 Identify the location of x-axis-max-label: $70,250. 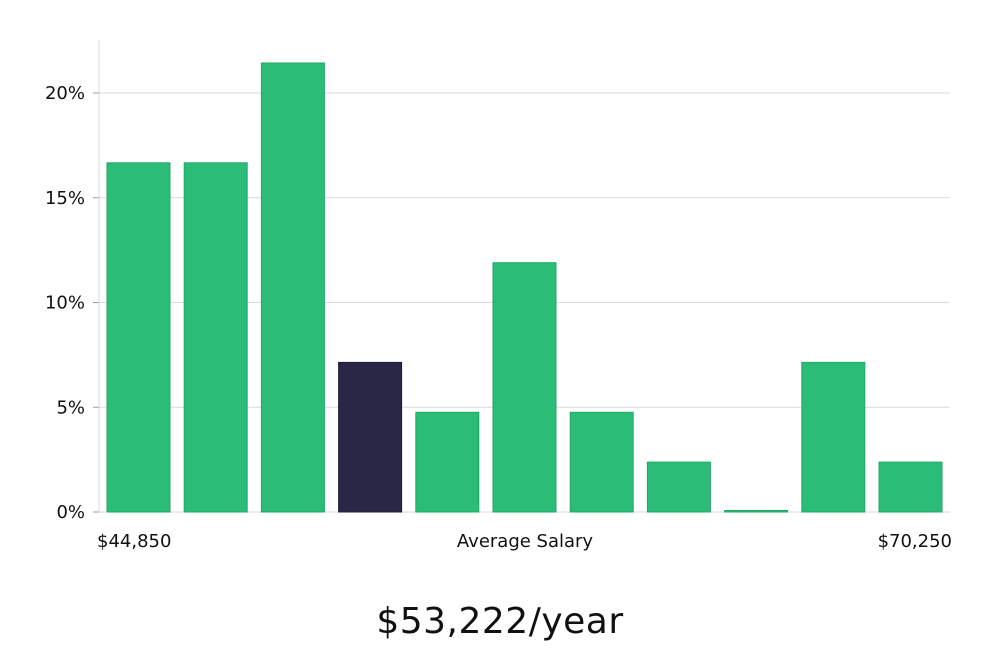
(915, 541).